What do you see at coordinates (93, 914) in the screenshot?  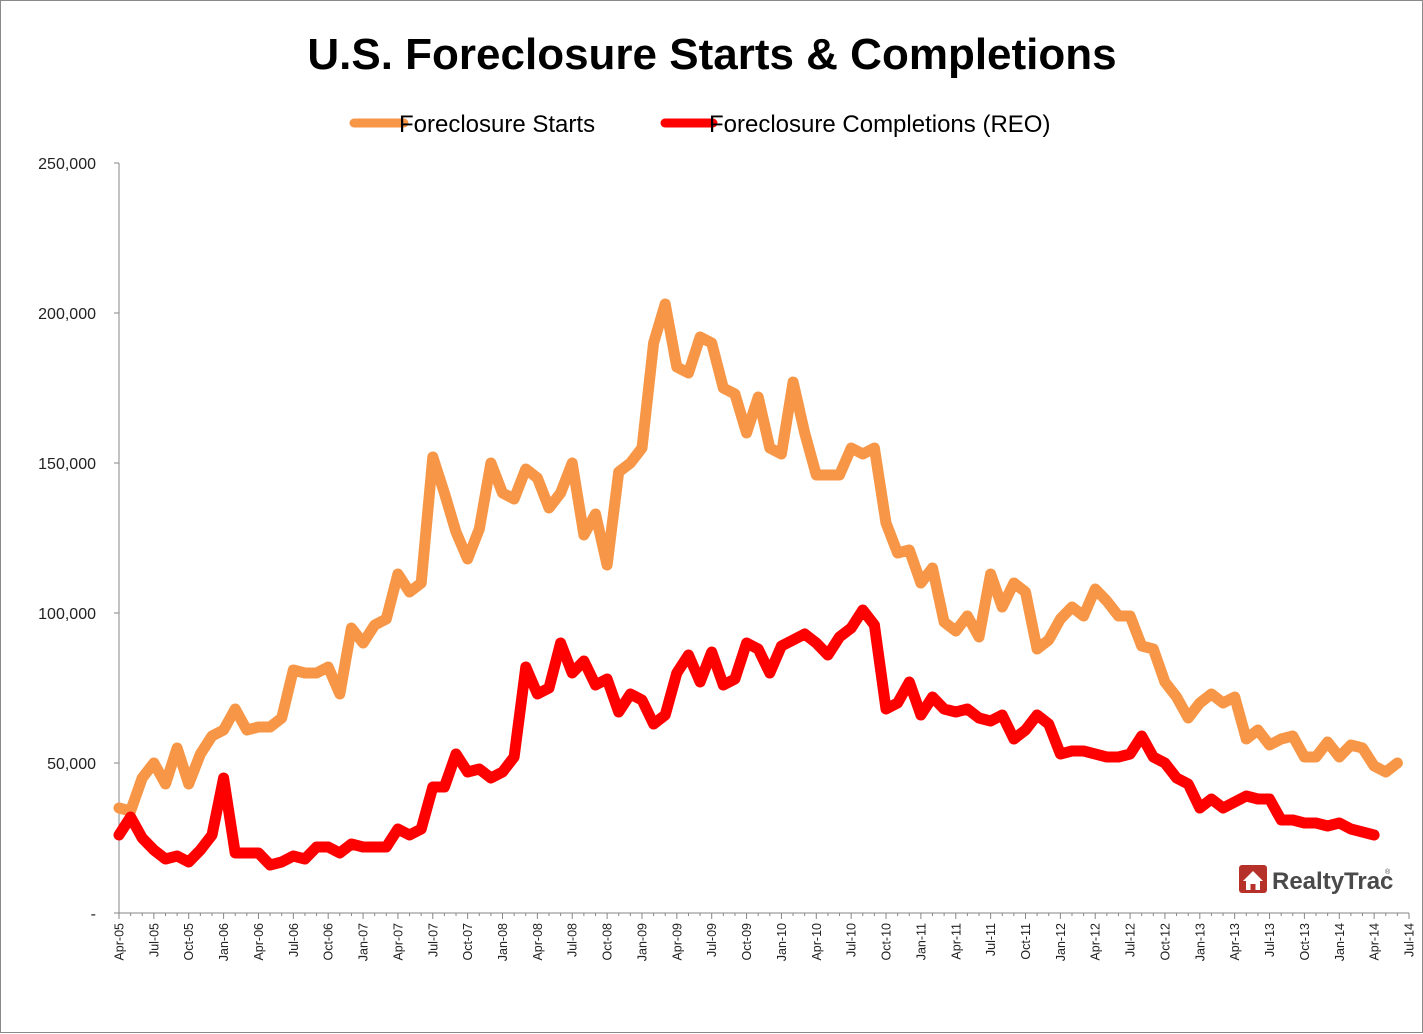 I see `y-tick-label: -` at bounding box center [93, 914].